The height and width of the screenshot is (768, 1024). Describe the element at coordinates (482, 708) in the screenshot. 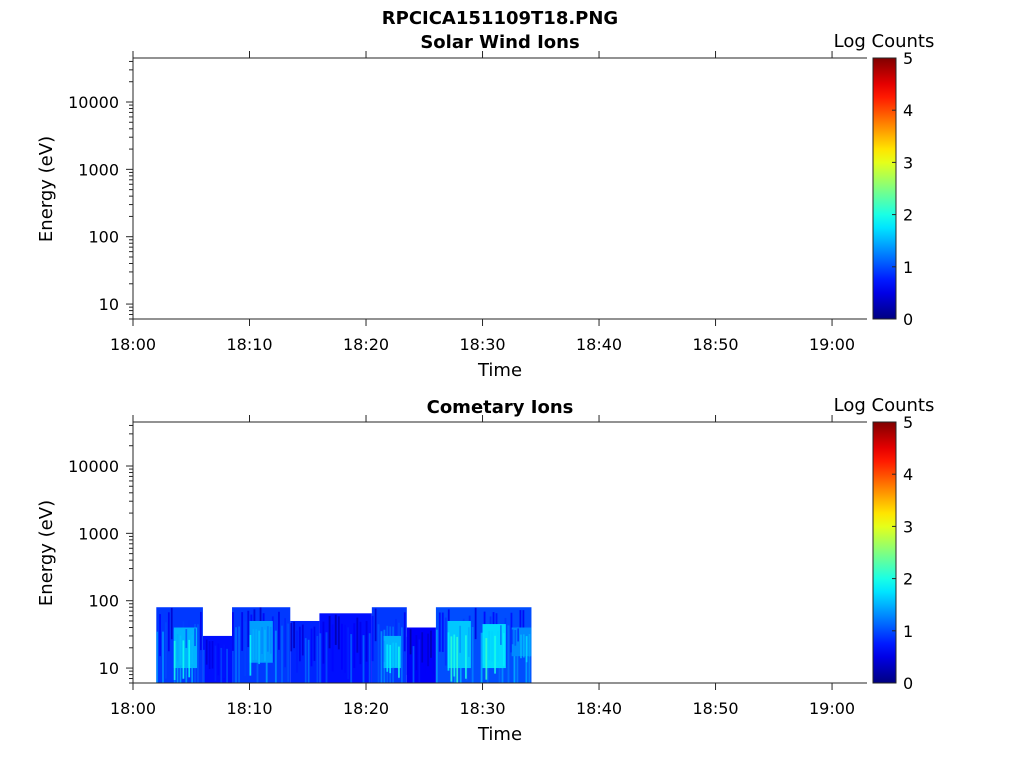

I see `x-tick-label: 18:30` at that location.